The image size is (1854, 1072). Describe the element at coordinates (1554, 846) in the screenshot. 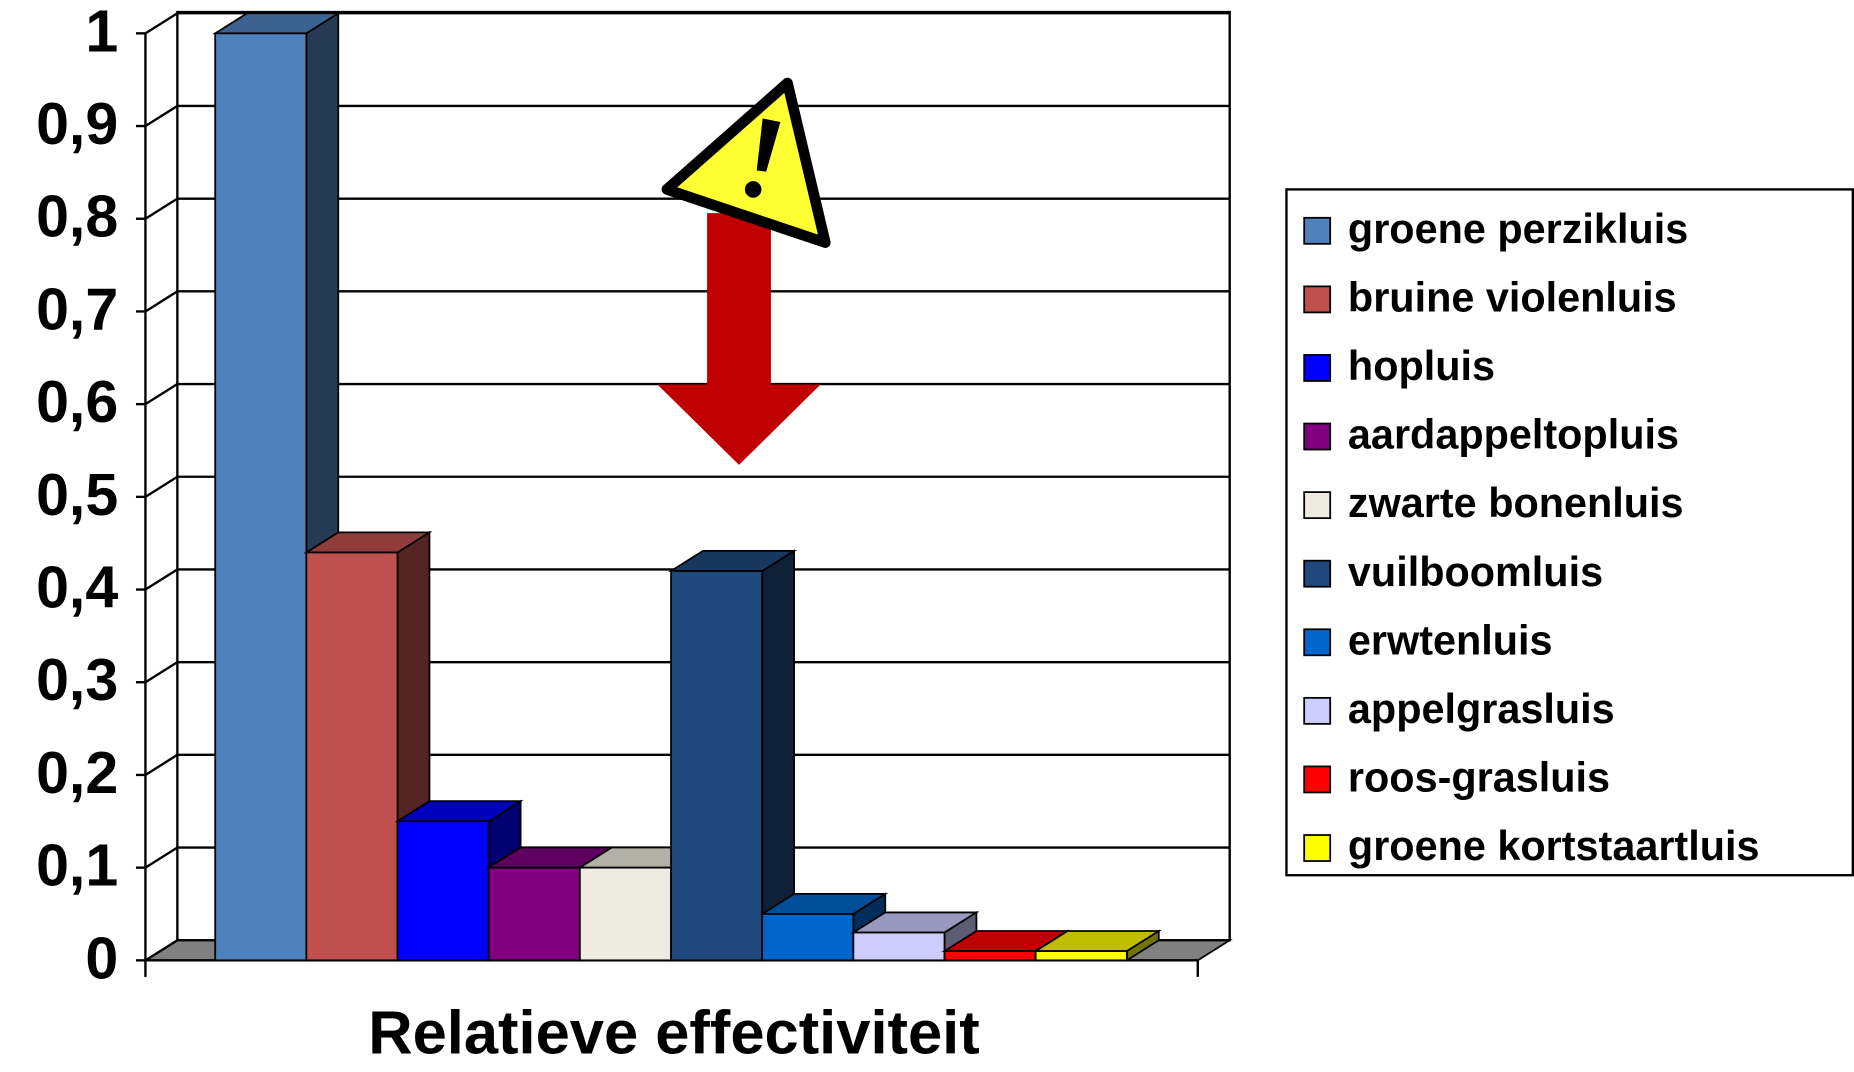

I see `legend-label: groene kortstaartluis` at that location.